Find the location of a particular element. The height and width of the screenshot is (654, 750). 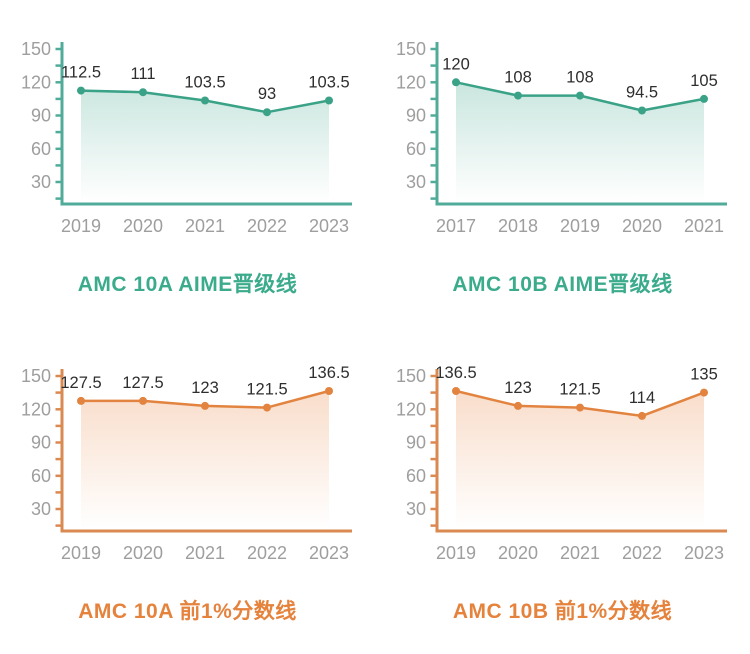

data-point-value-label: 94.5 is located at coordinates (642, 93).